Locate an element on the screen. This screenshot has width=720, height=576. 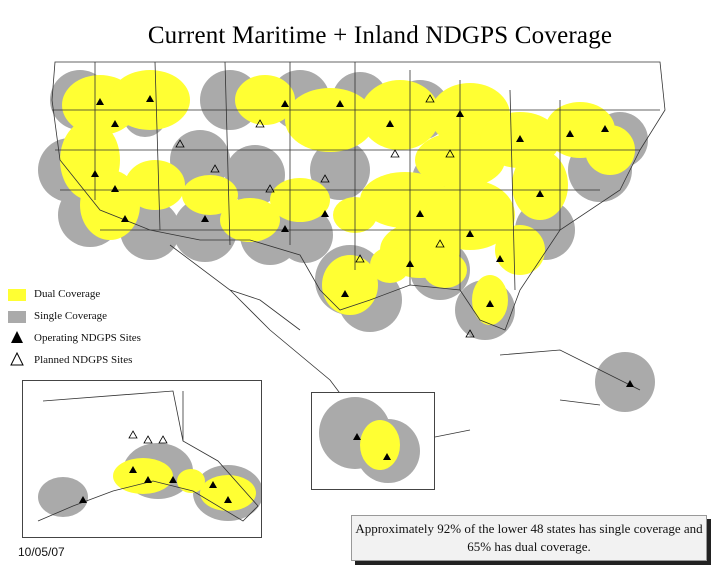
map-title: Current Maritime + Inland NDGPS Coverage is located at coordinates (380, 35).